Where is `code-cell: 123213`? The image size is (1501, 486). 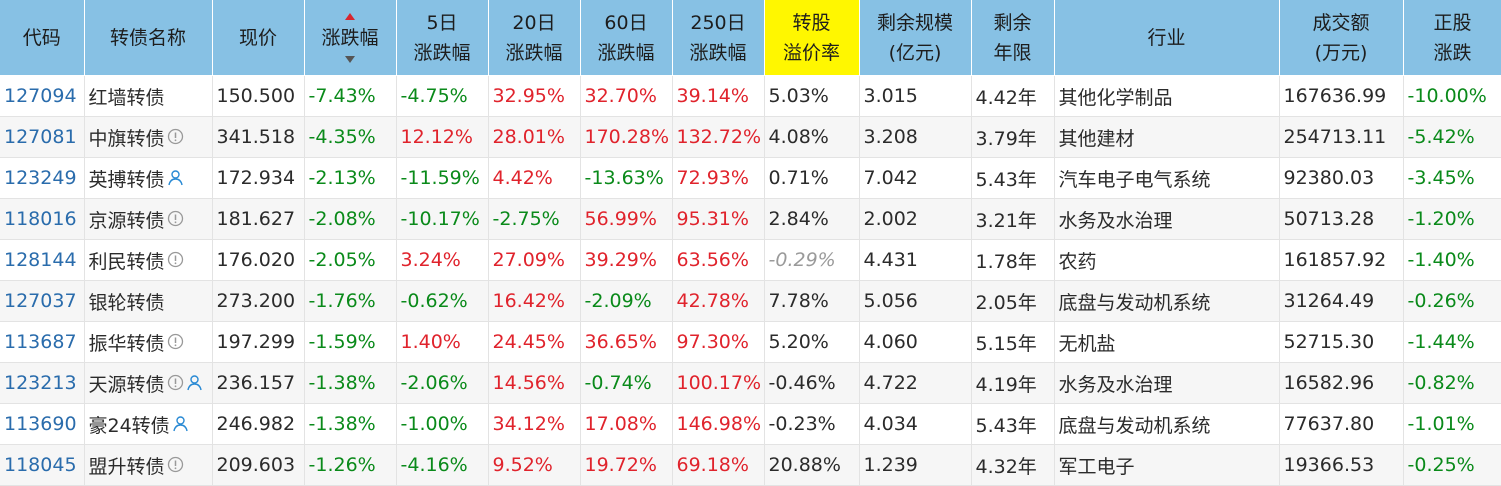
code-cell: 123213 is located at coordinates (42, 383).